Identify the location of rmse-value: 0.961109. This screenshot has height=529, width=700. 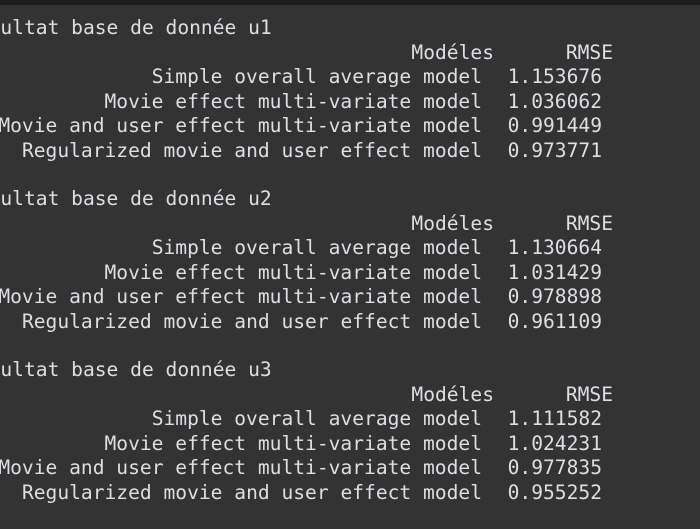
(554, 321).